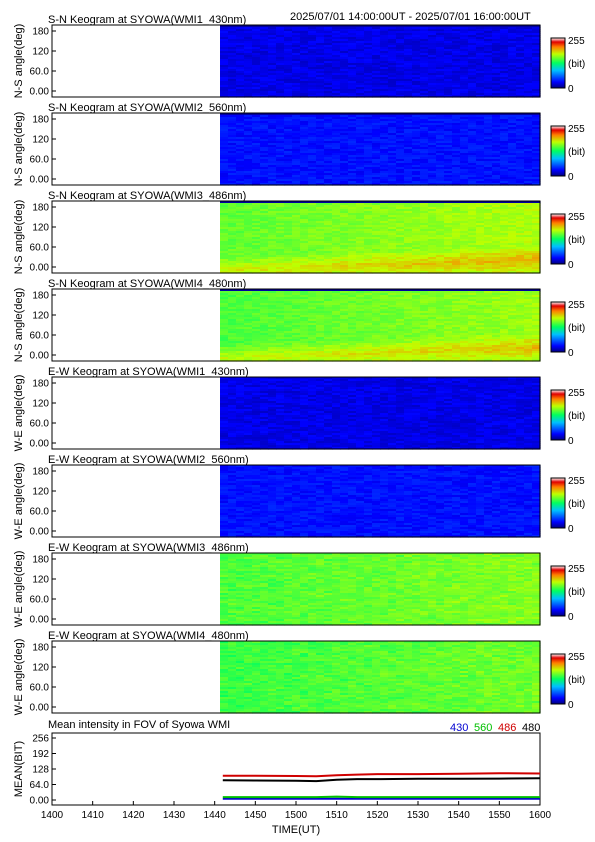 The image size is (595, 842). Describe the element at coordinates (40, 268) in the screenshot. I see `y-tick-label: 0.00` at that location.